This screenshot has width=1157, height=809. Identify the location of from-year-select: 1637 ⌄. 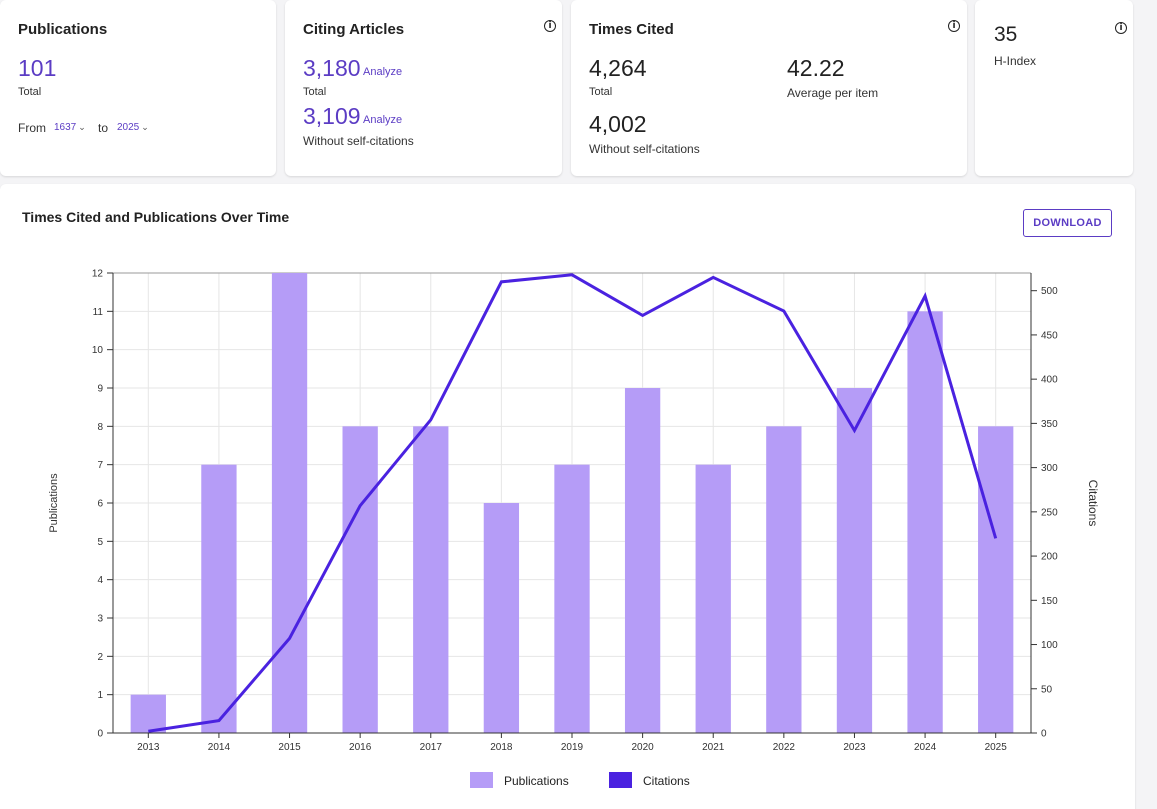
(70, 127).